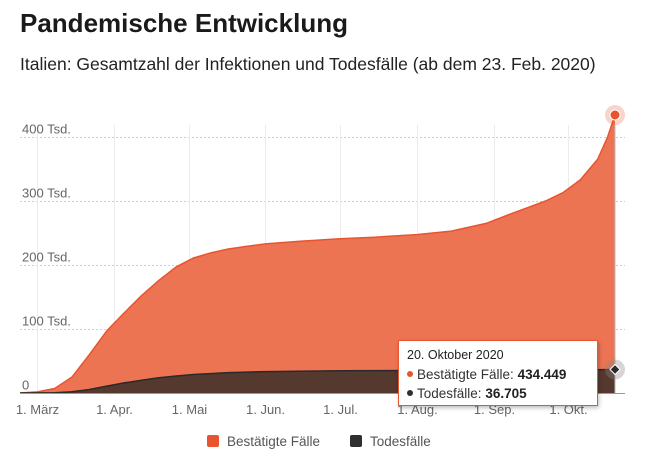  Describe the element at coordinates (25, 385) in the screenshot. I see `y-tick-label: 0` at that location.